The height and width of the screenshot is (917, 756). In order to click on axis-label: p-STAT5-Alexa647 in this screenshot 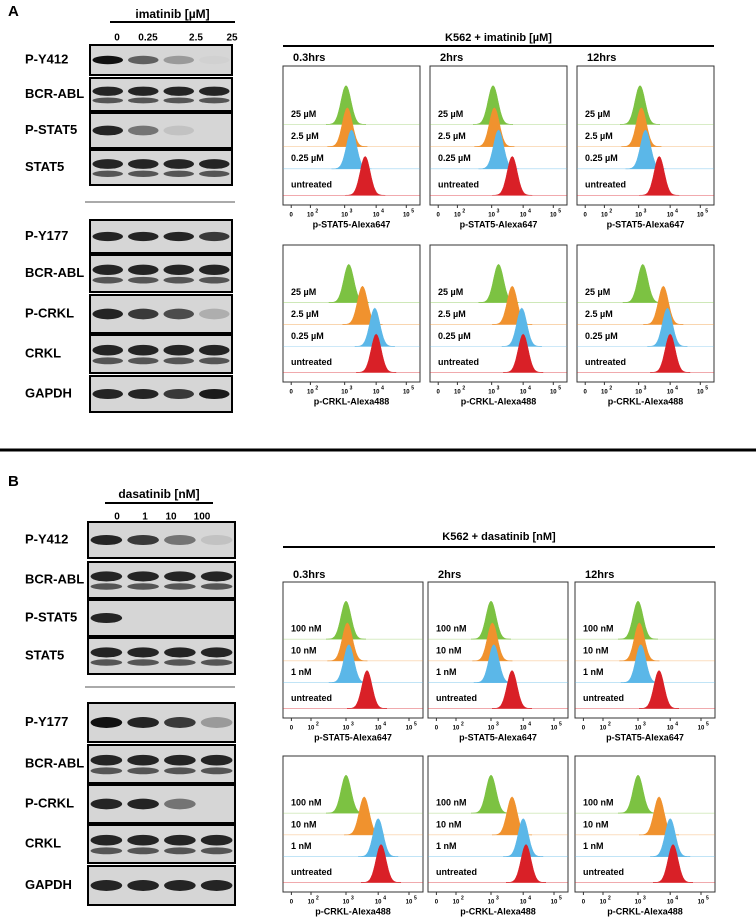, I will do `click(646, 224)`.